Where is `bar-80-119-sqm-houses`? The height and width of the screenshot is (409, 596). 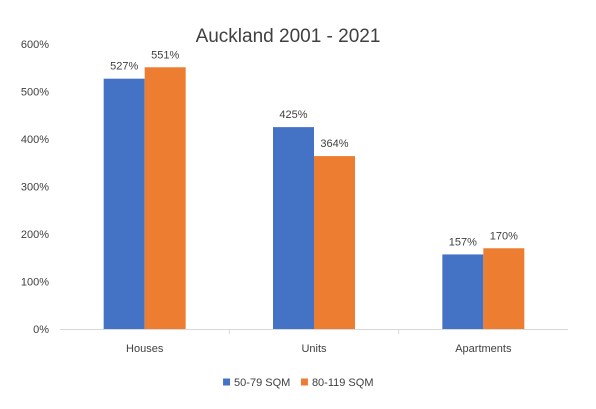 bar-80-119-sqm-houses is located at coordinates (165, 198).